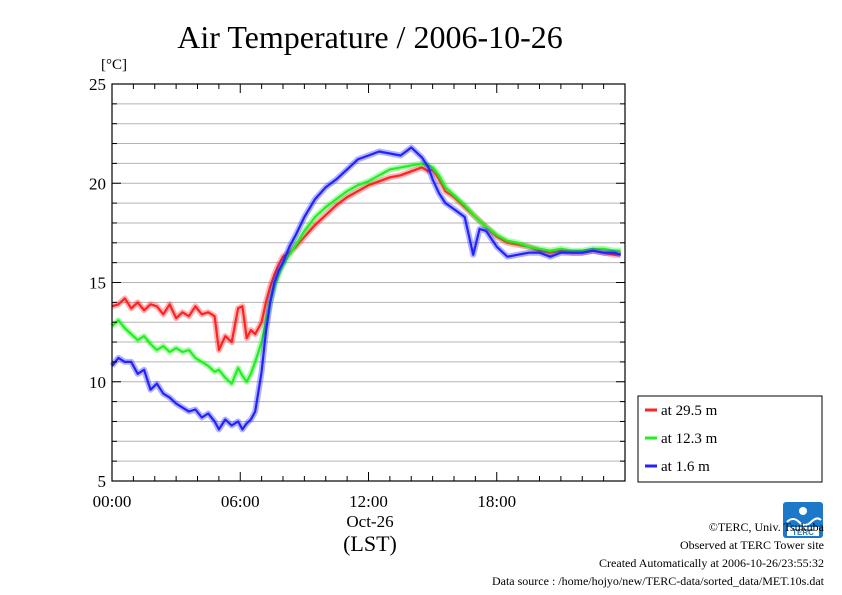  I want to click on legend-box, so click(730, 439).